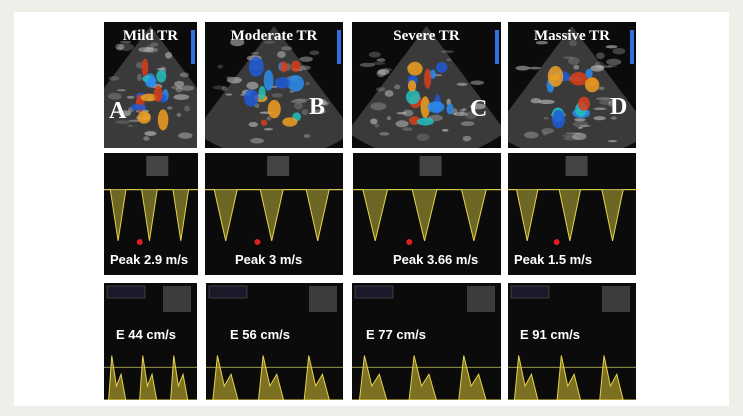 The height and width of the screenshot is (416, 743). Describe the element at coordinates (149, 259) in the screenshot. I see `peak-velocity-label: Peak 2.9 m/s` at that location.